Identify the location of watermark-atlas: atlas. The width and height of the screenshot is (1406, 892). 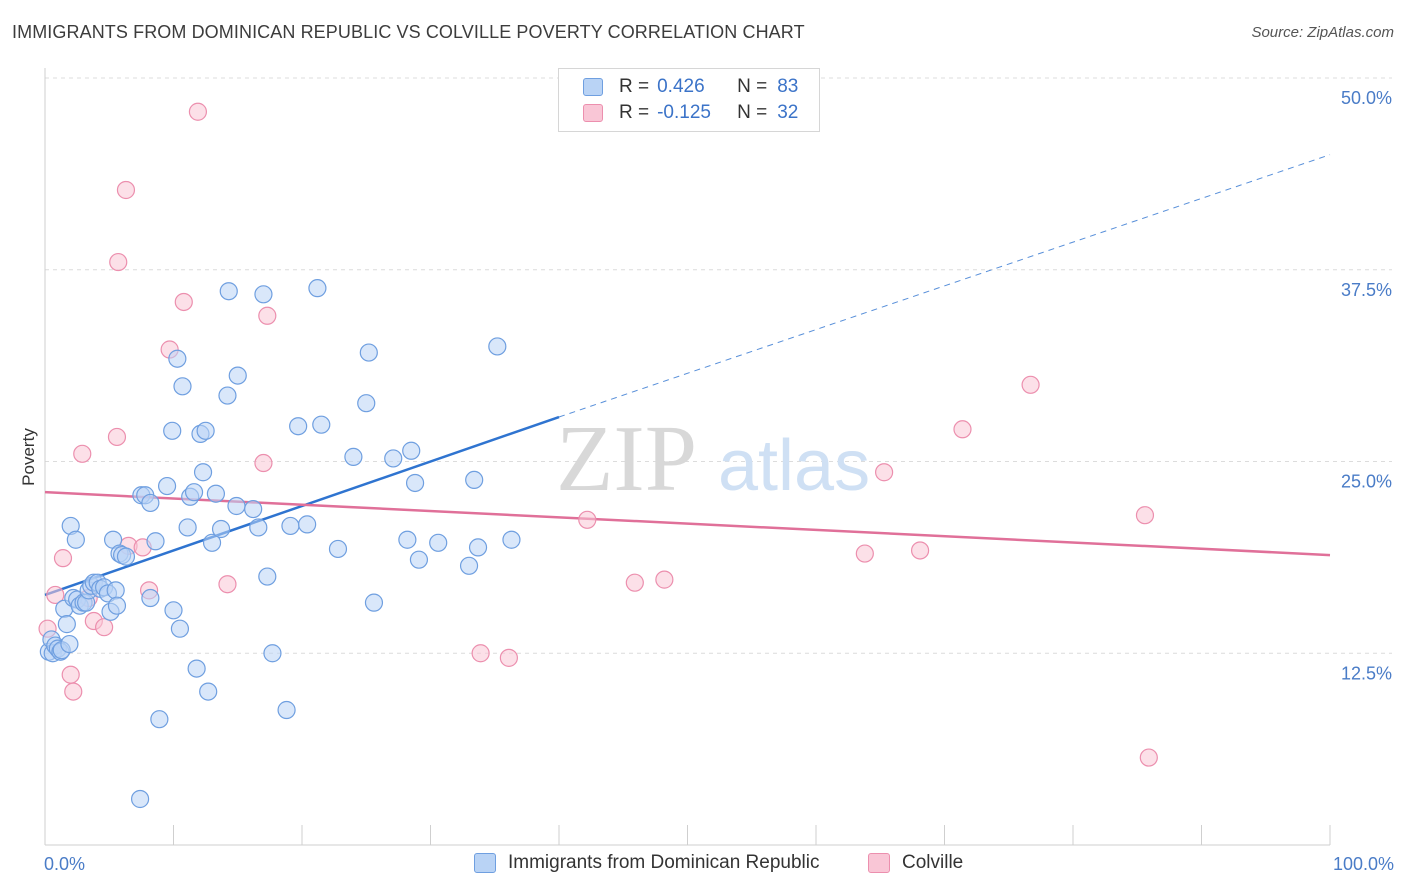
(794, 466).